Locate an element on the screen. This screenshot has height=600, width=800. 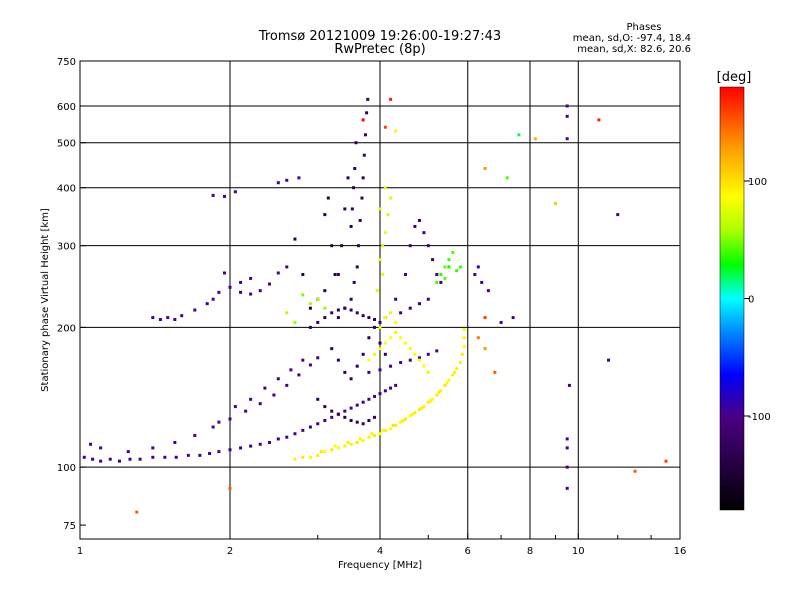
x-tick-label: 6 is located at coordinates (468, 551).